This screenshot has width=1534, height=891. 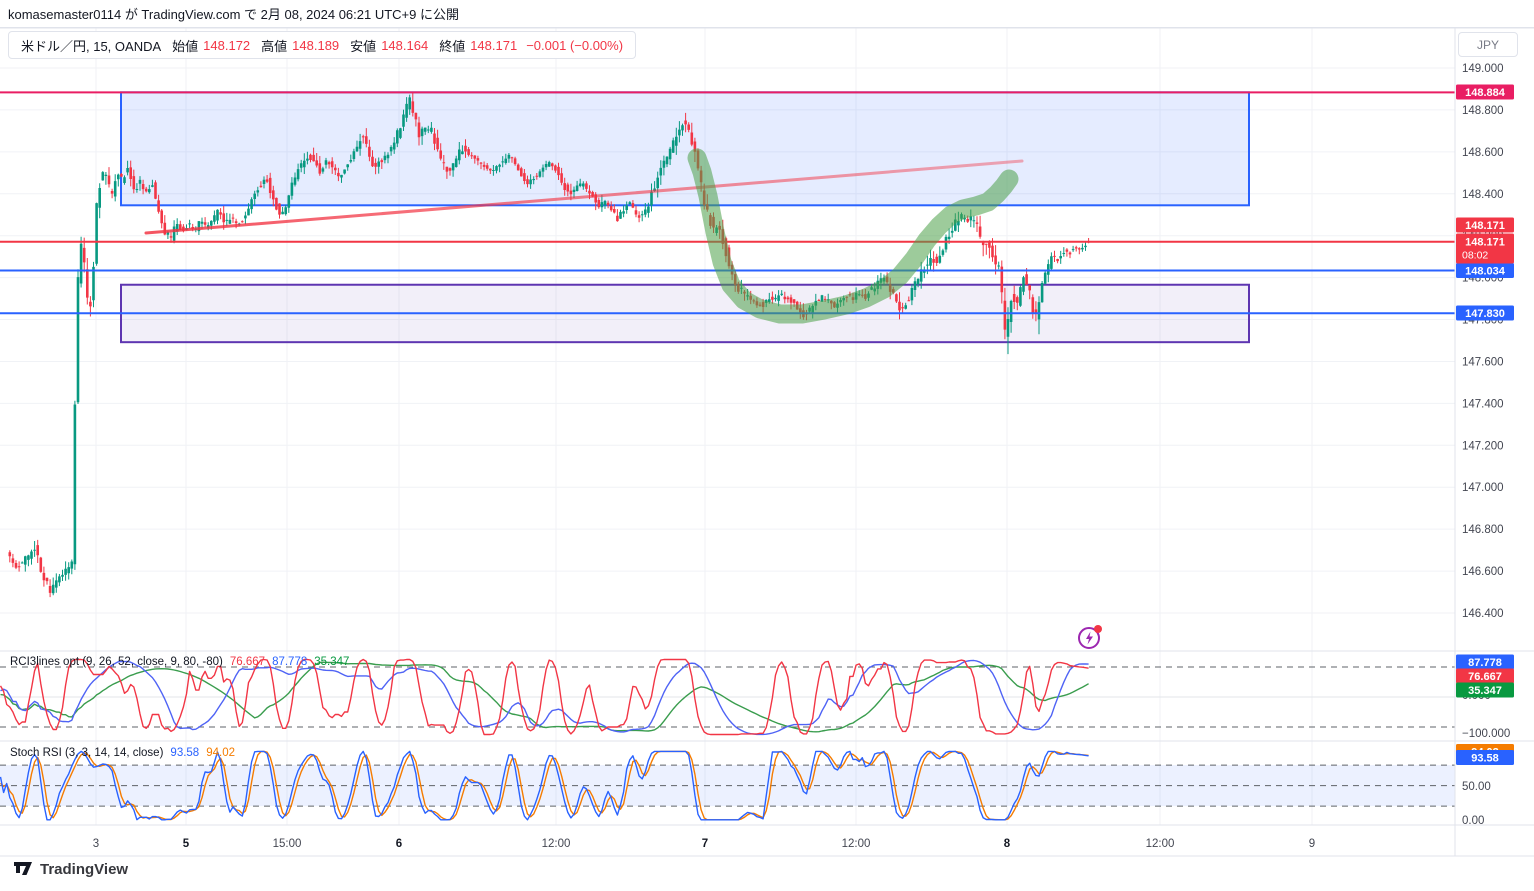 What do you see at coordinates (220, 753) in the screenshot?
I see `stoch-d-value: 94.02` at bounding box center [220, 753].